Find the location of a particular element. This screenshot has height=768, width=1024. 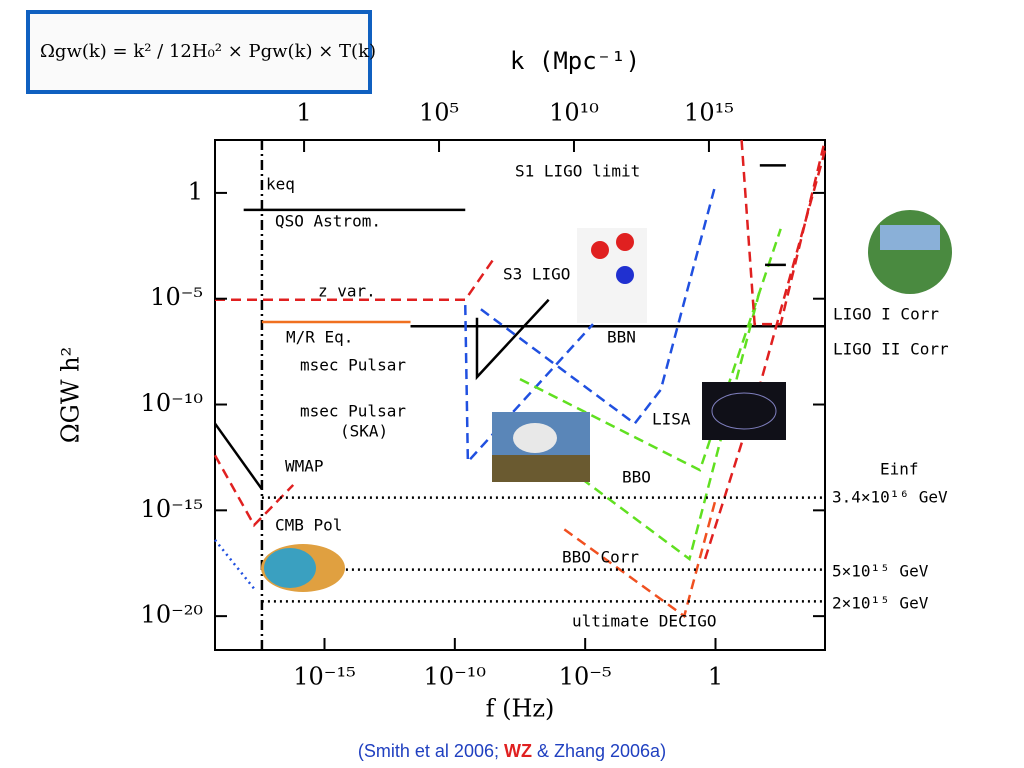

annotation: S1 LIGO limit is located at coordinates (577, 171).